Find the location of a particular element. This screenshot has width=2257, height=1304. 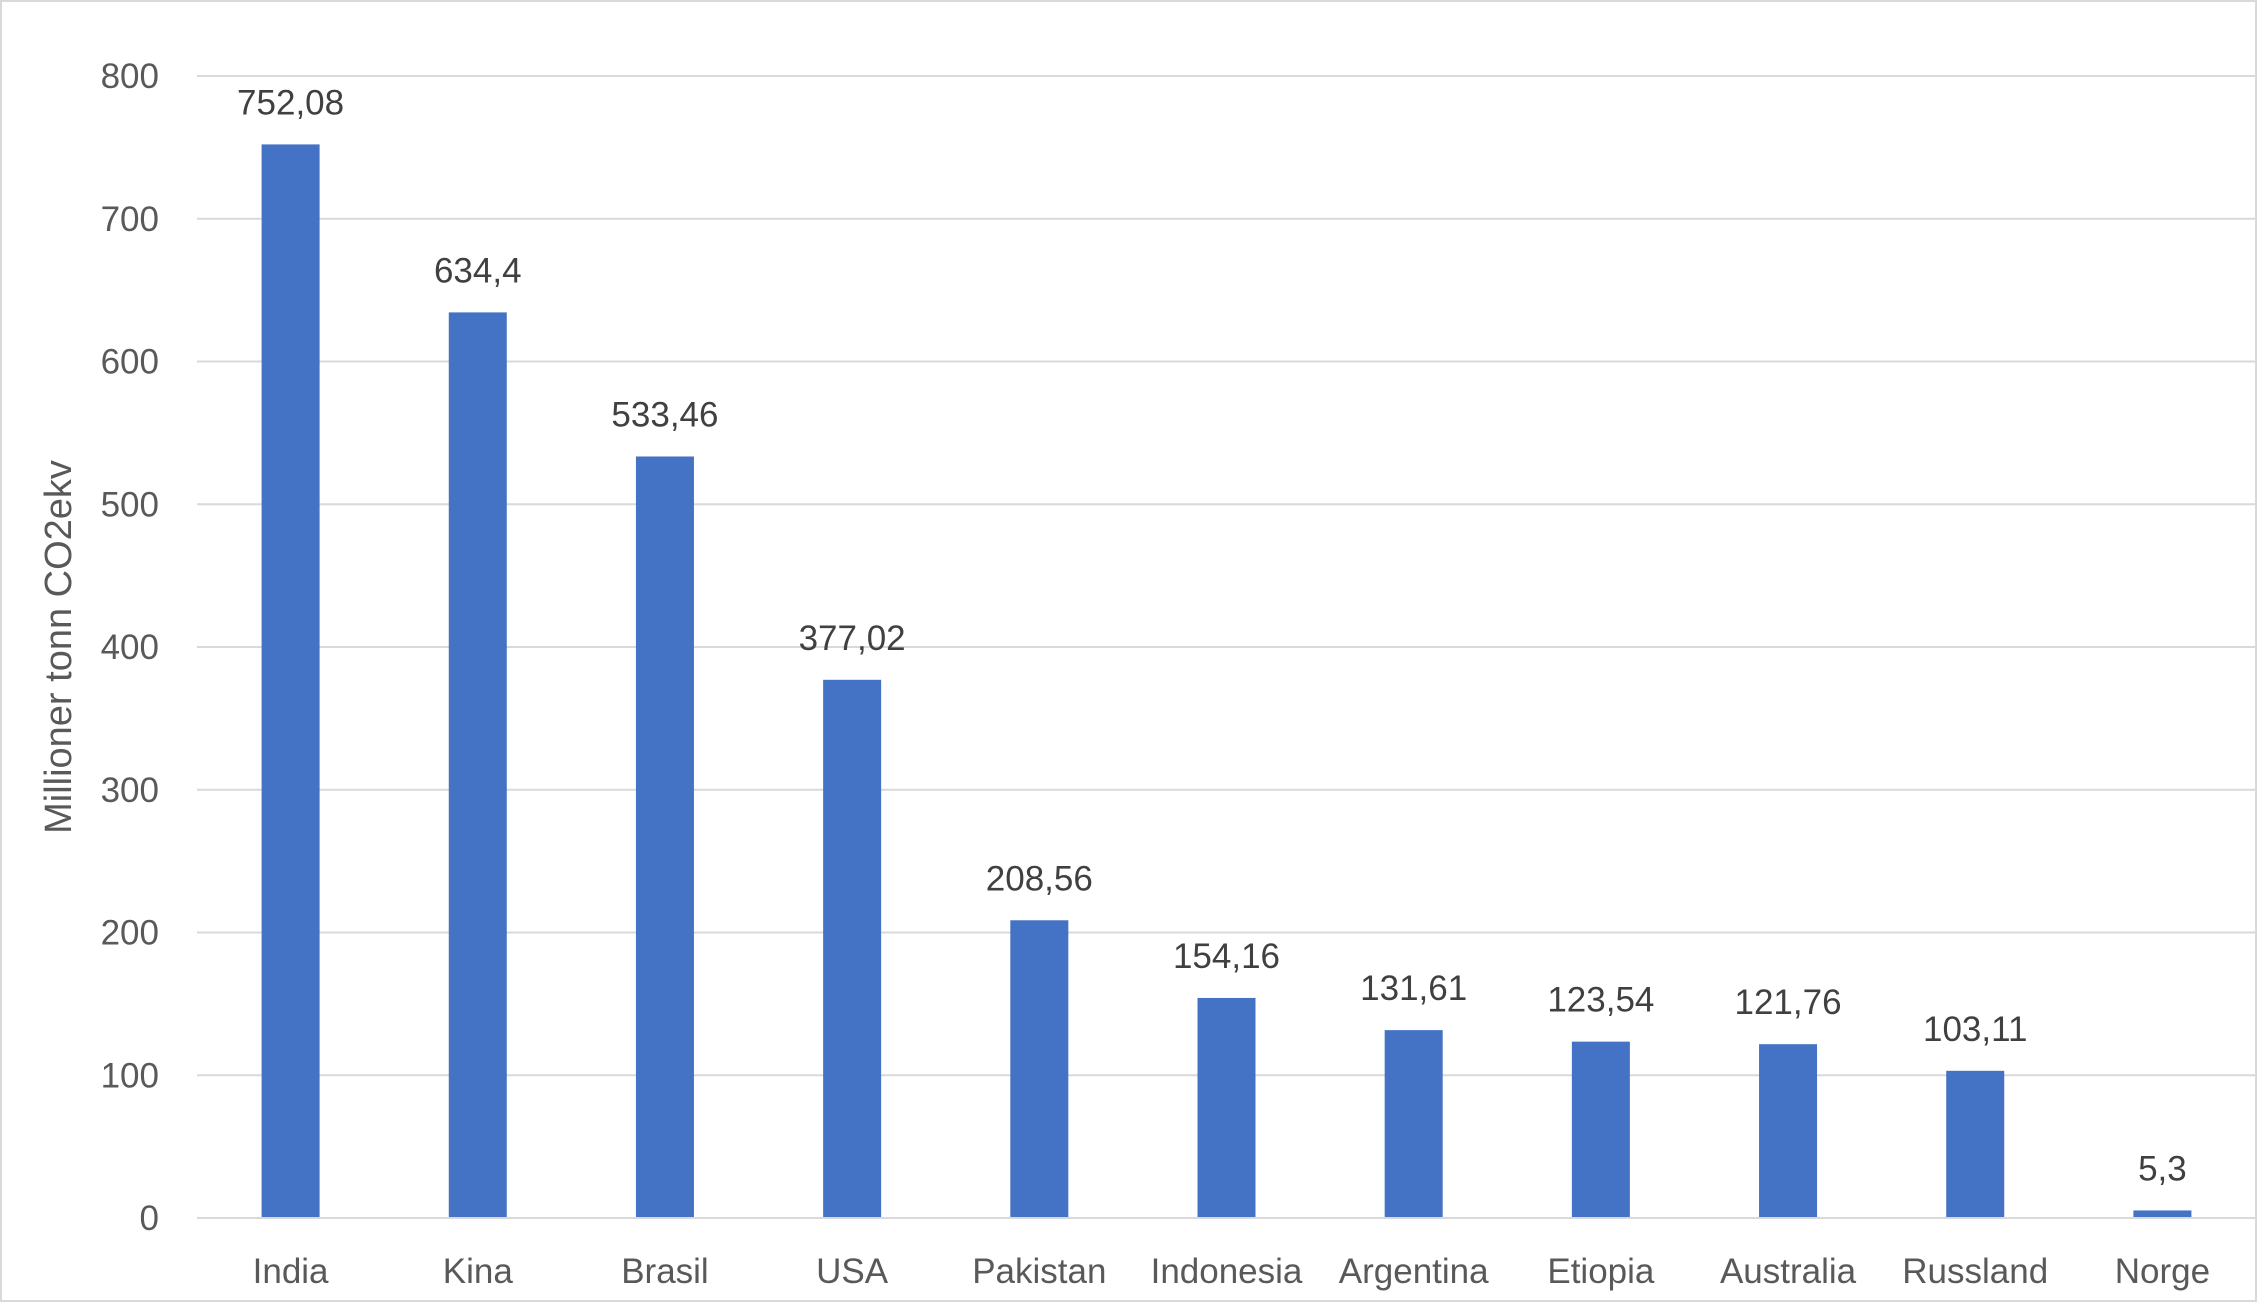

x-tick-label-australia: Australia is located at coordinates (1788, 1271).